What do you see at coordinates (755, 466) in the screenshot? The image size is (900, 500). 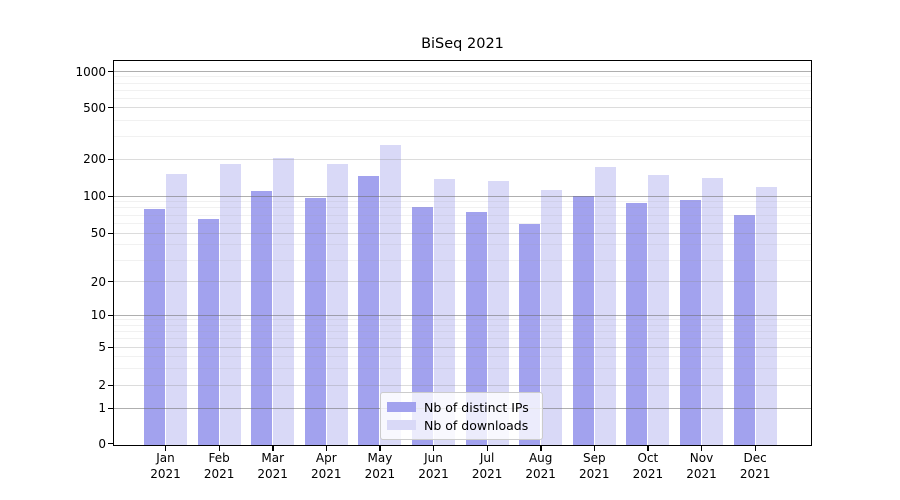 I see `x-tick-label-dec: Dec 2021` at bounding box center [755, 466].